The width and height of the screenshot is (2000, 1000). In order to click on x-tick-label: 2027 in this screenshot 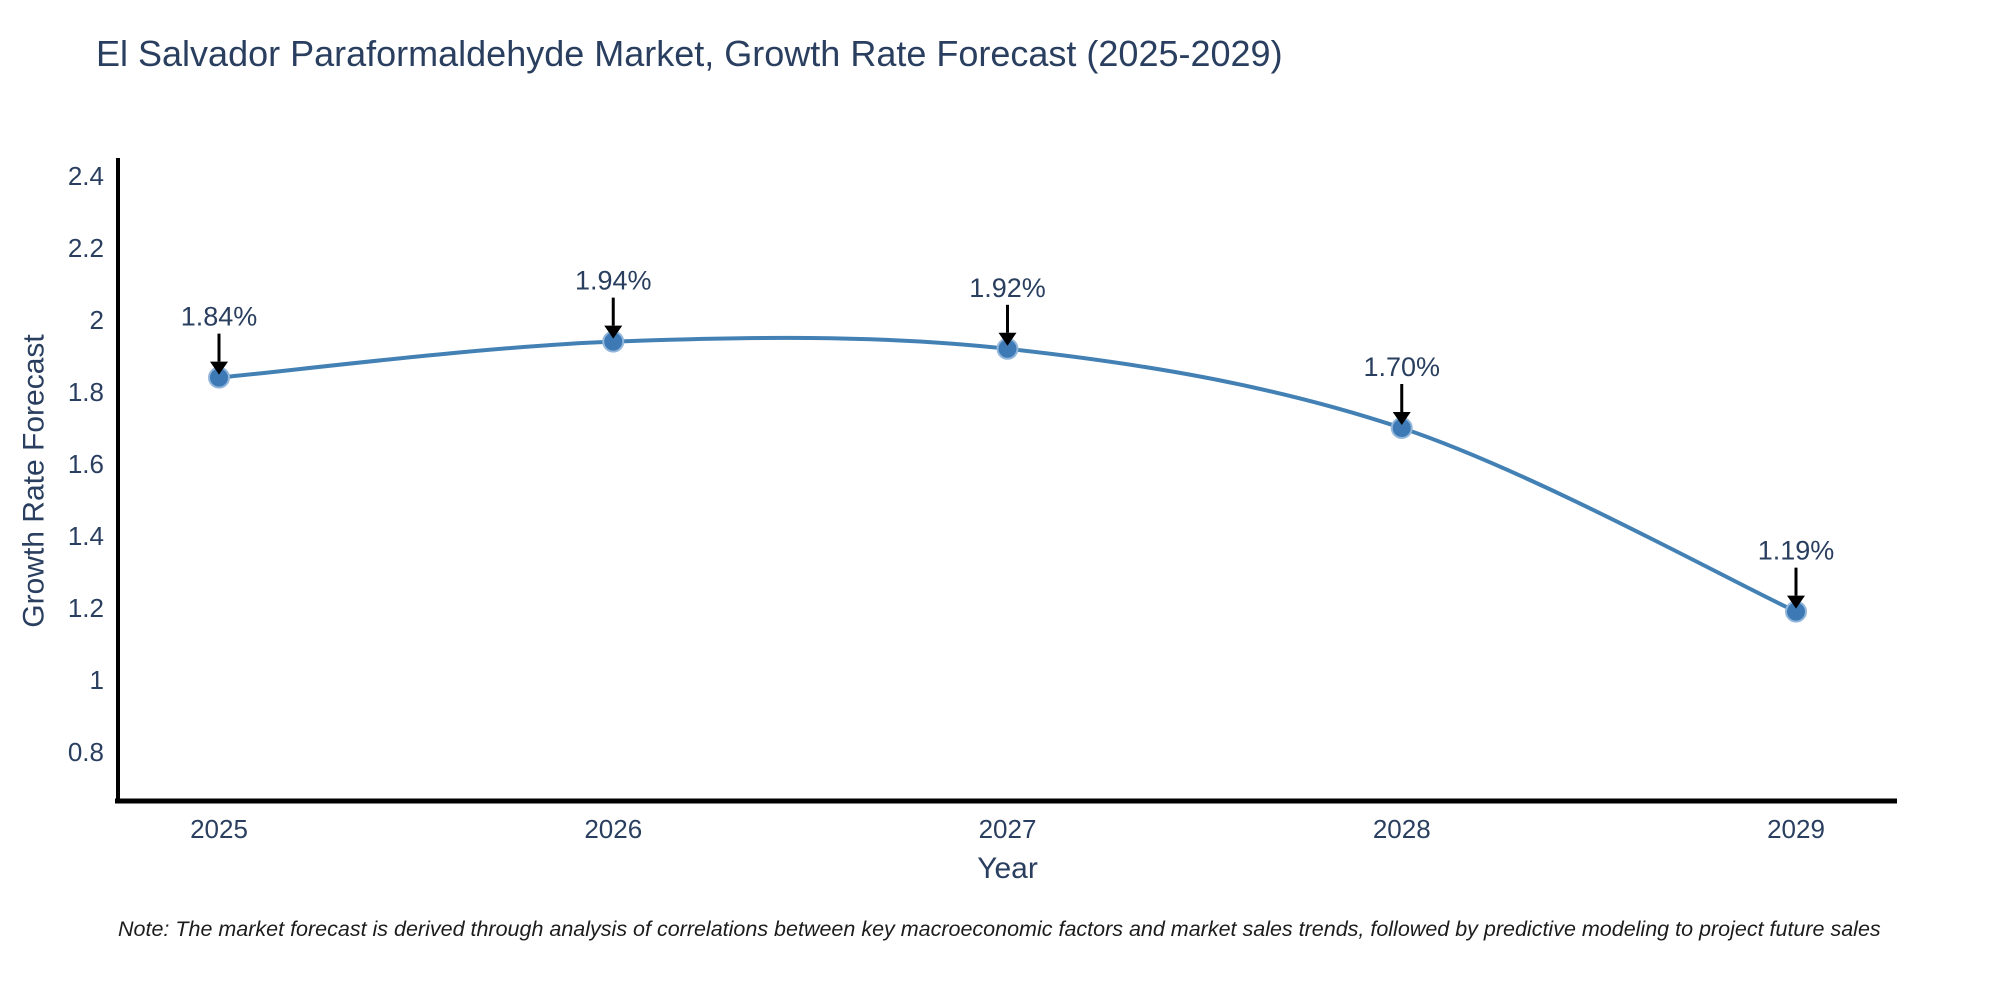, I will do `click(1008, 829)`.